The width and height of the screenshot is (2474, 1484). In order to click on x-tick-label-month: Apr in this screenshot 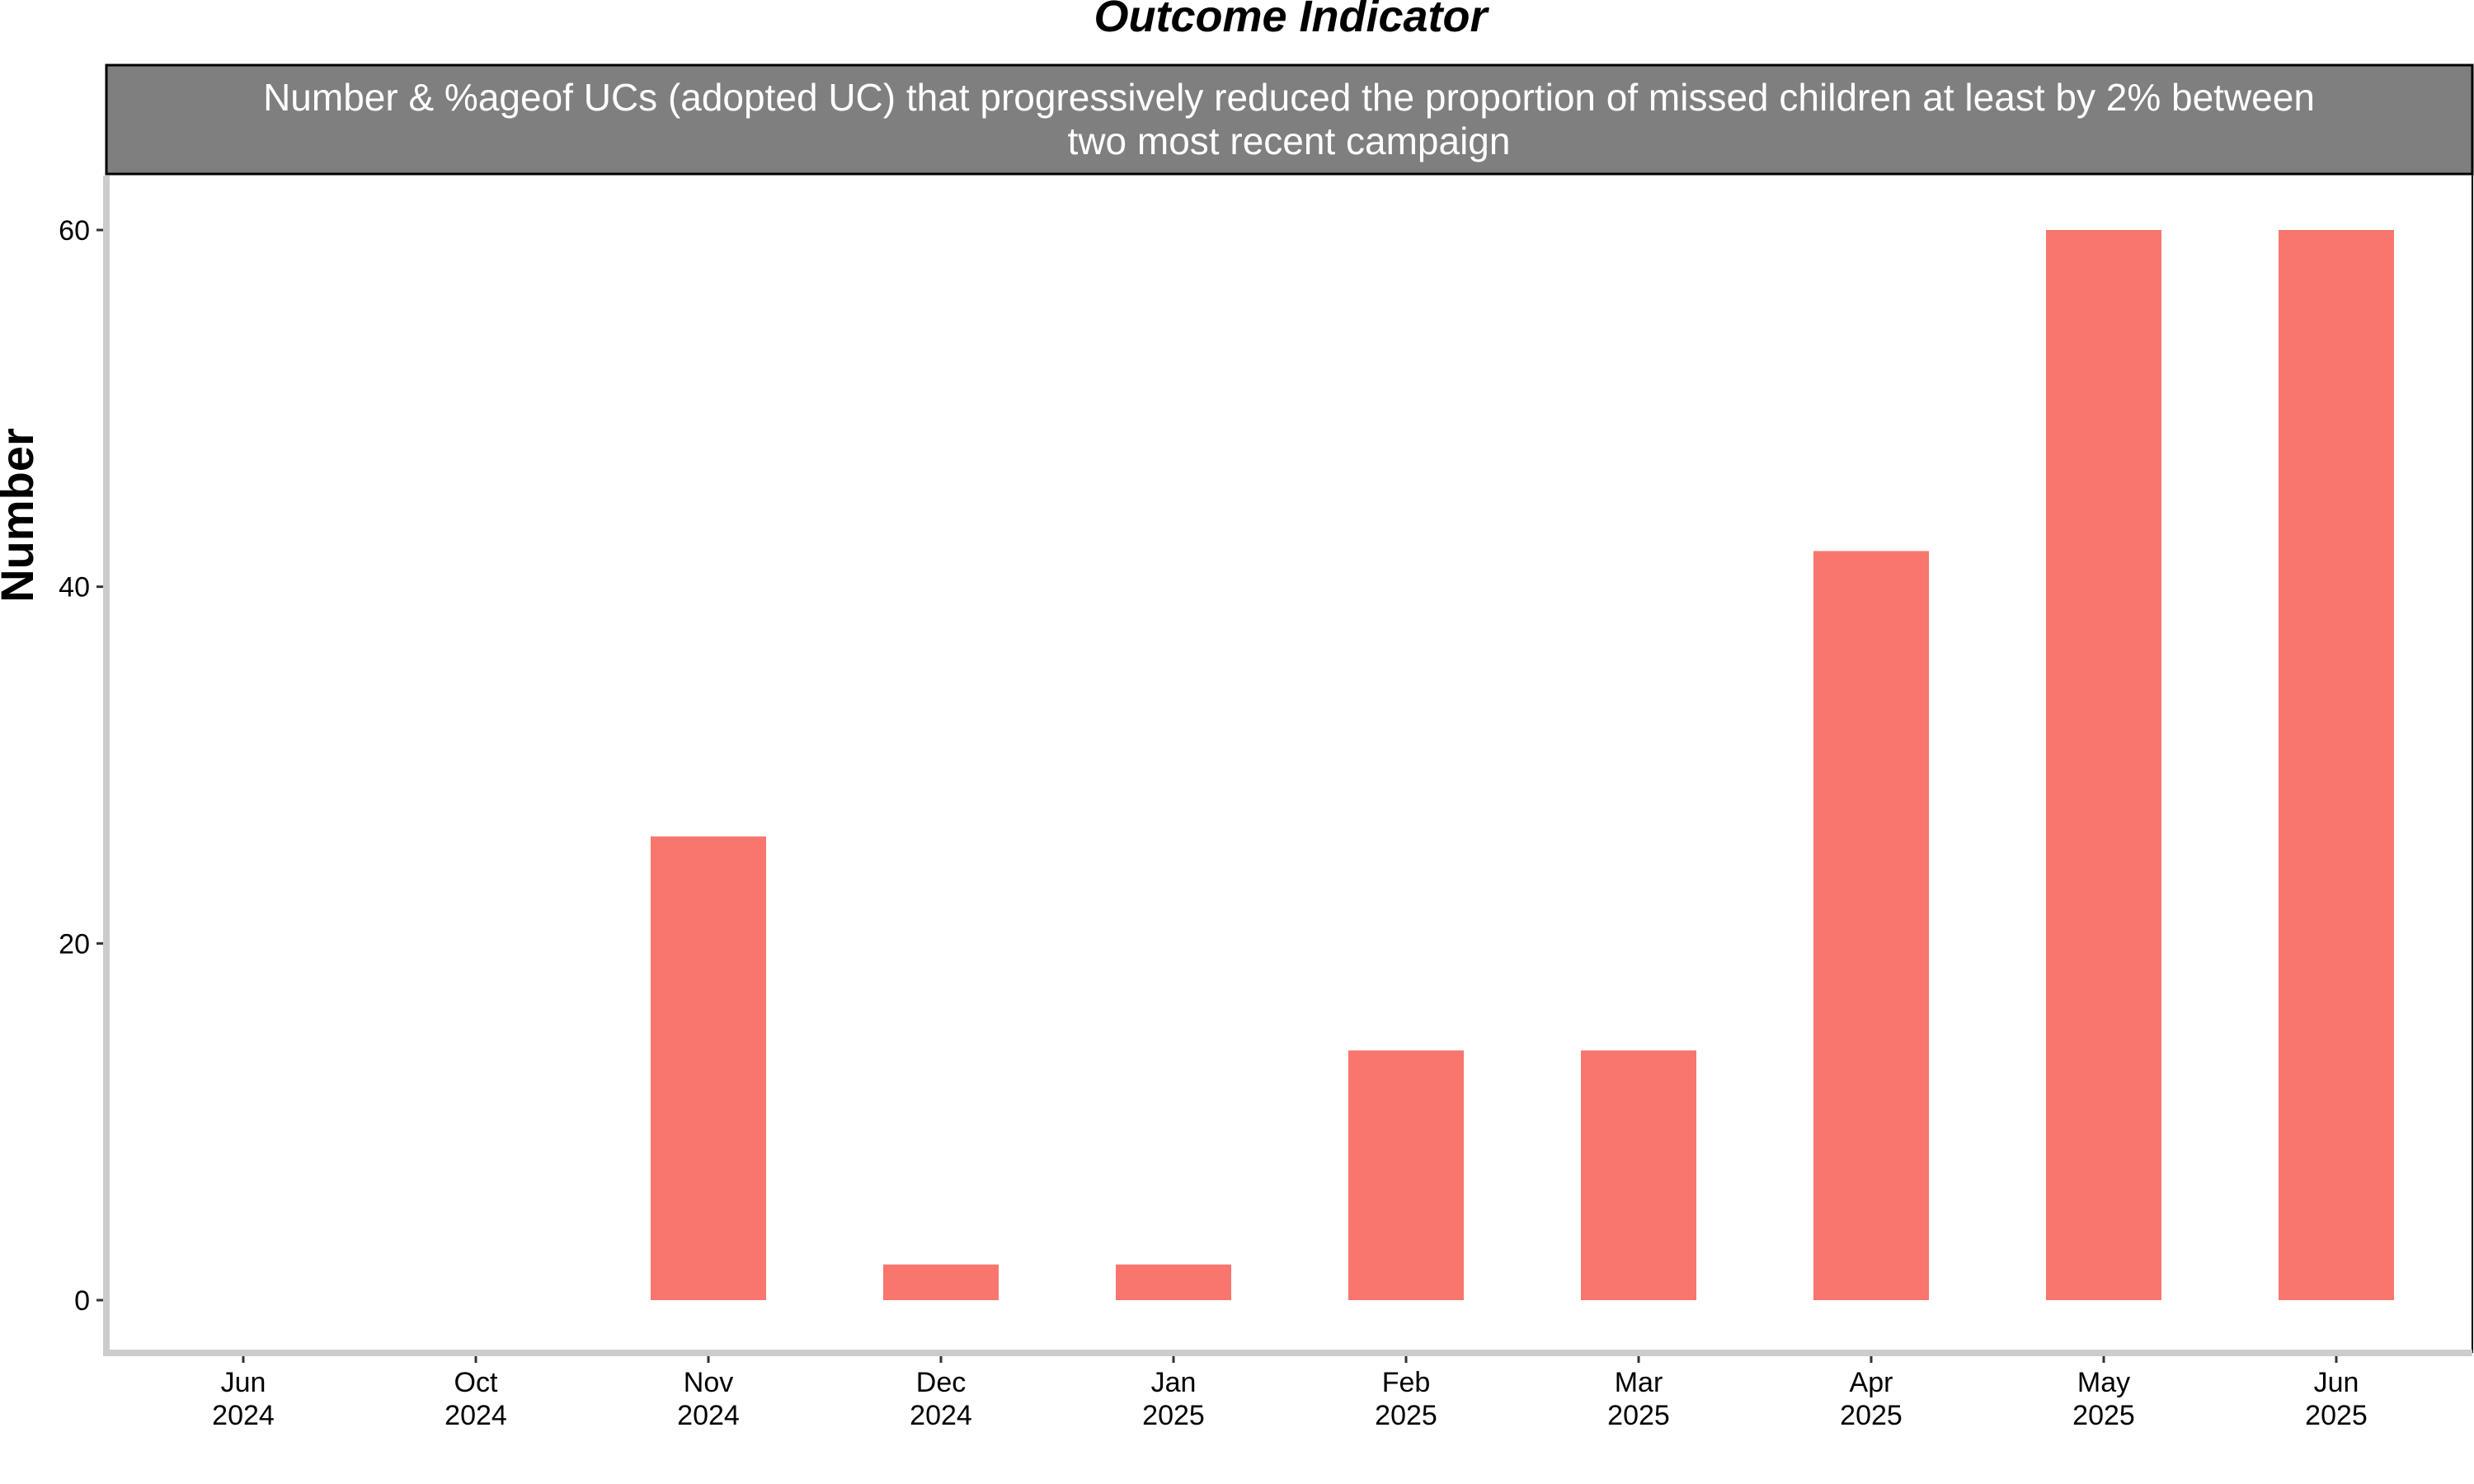, I will do `click(1871, 1382)`.